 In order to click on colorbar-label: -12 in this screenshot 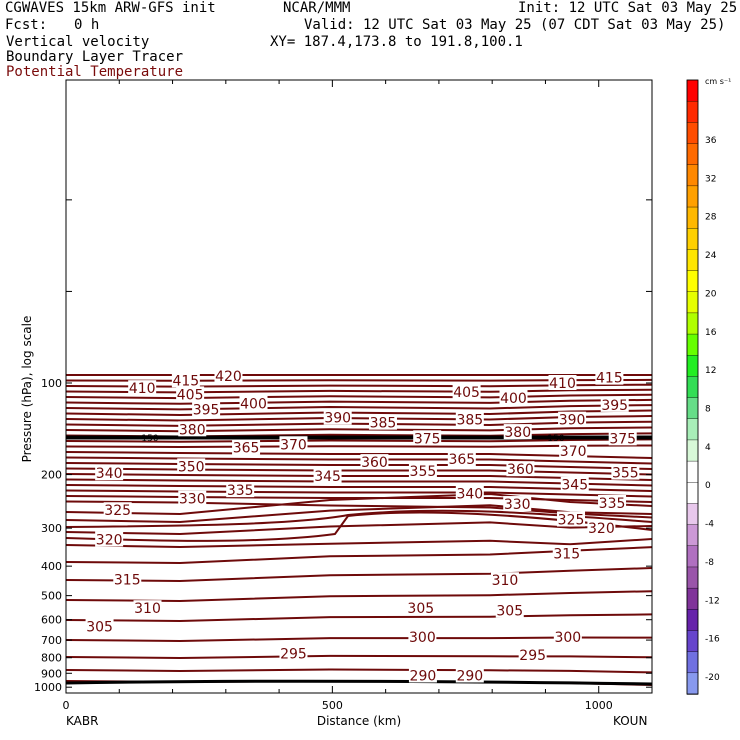, I will do `click(712, 601)`.